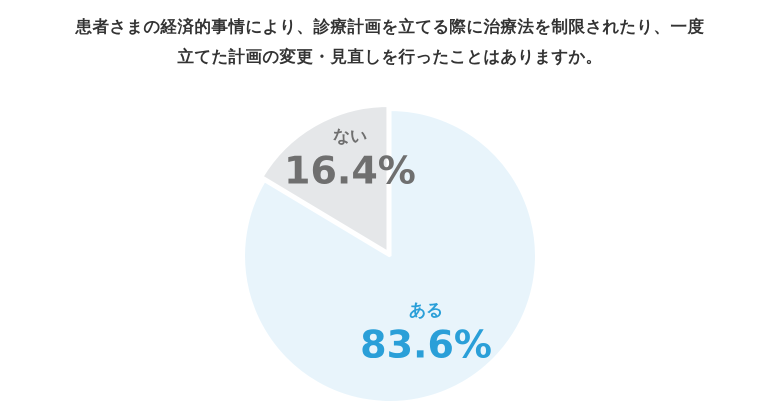 This screenshot has height=418, width=780. What do you see at coordinates (426, 310) in the screenshot?
I see `slice-label: ある` at bounding box center [426, 310].